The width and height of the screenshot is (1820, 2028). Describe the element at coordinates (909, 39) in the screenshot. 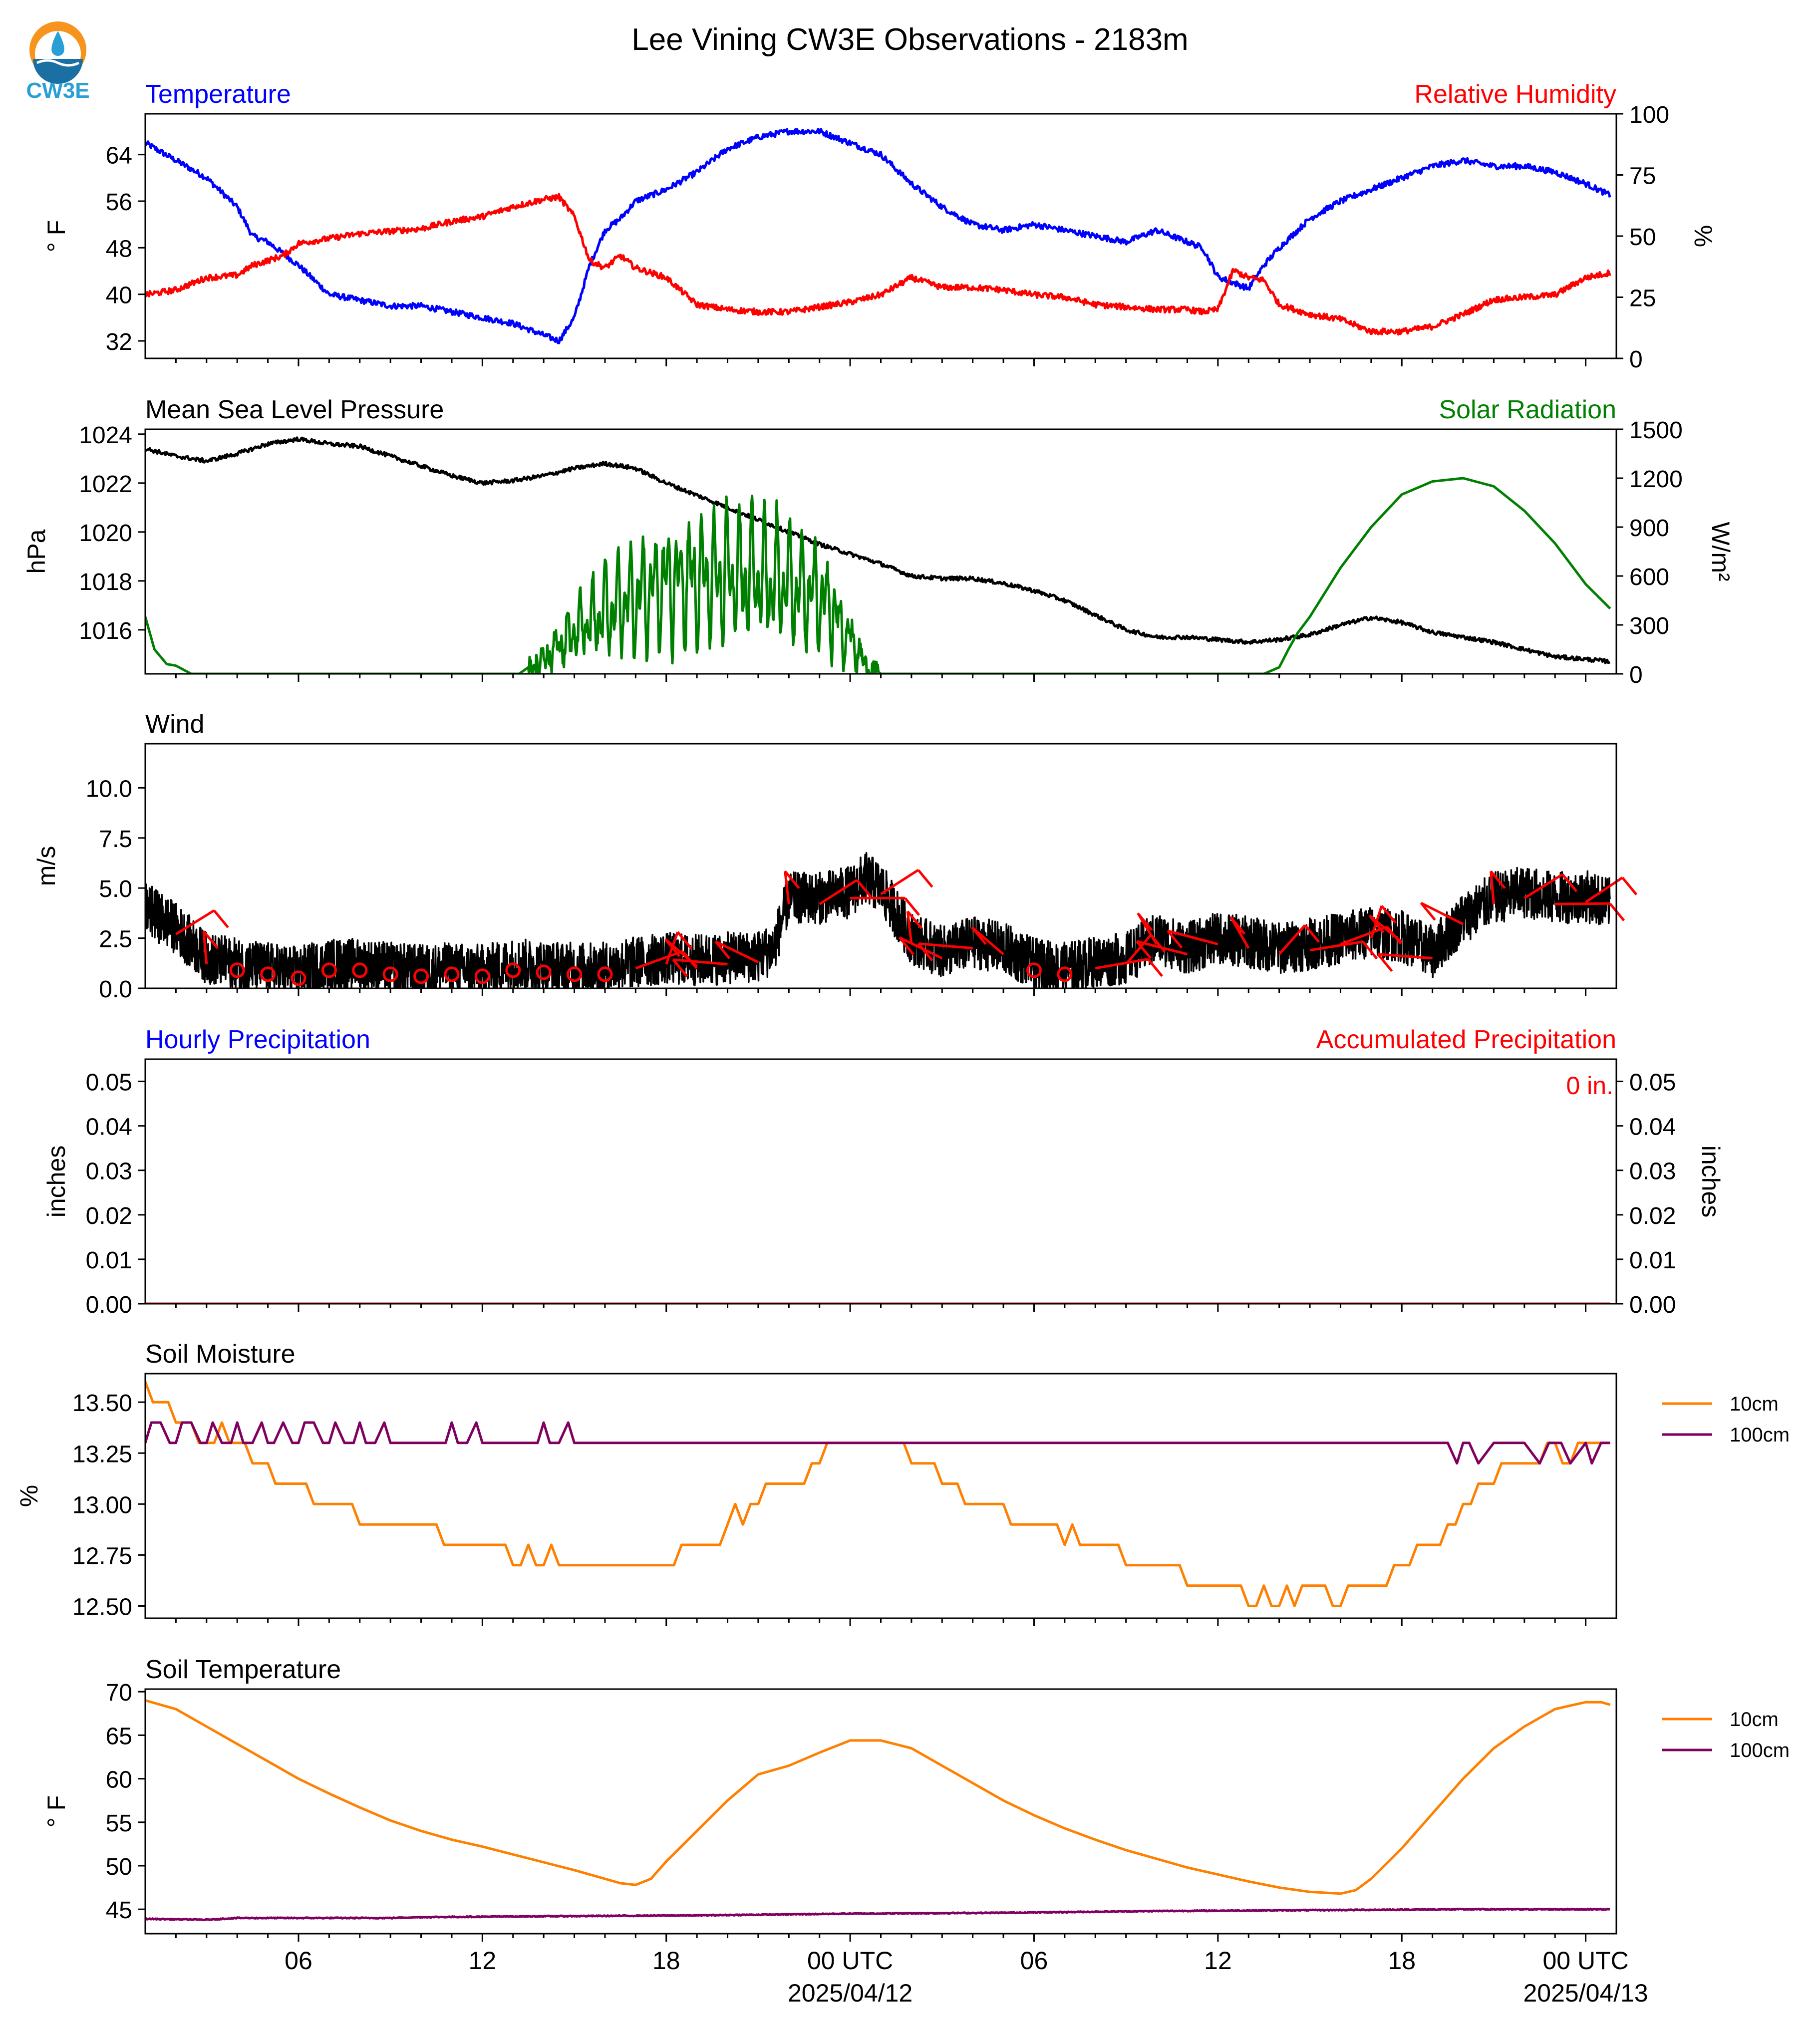

I see `figure-title: Lee Vining CW3E Observations - 2183m` at that location.